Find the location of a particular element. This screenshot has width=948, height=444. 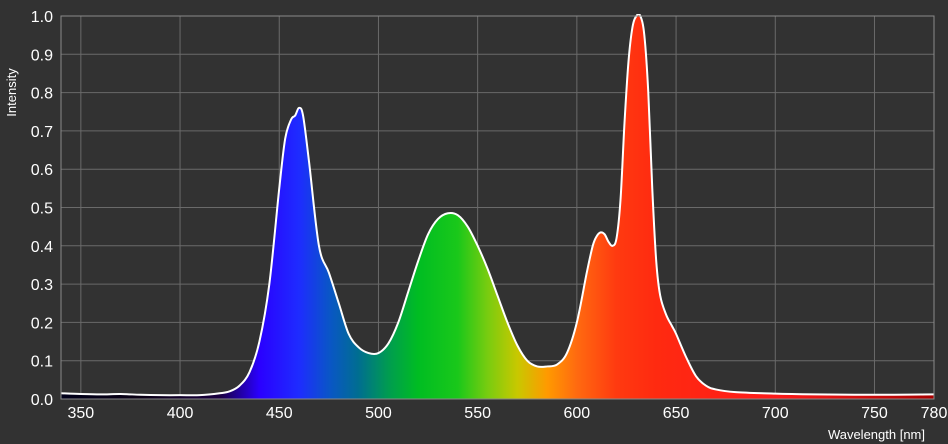

x-tick-label: 650 is located at coordinates (676, 413).